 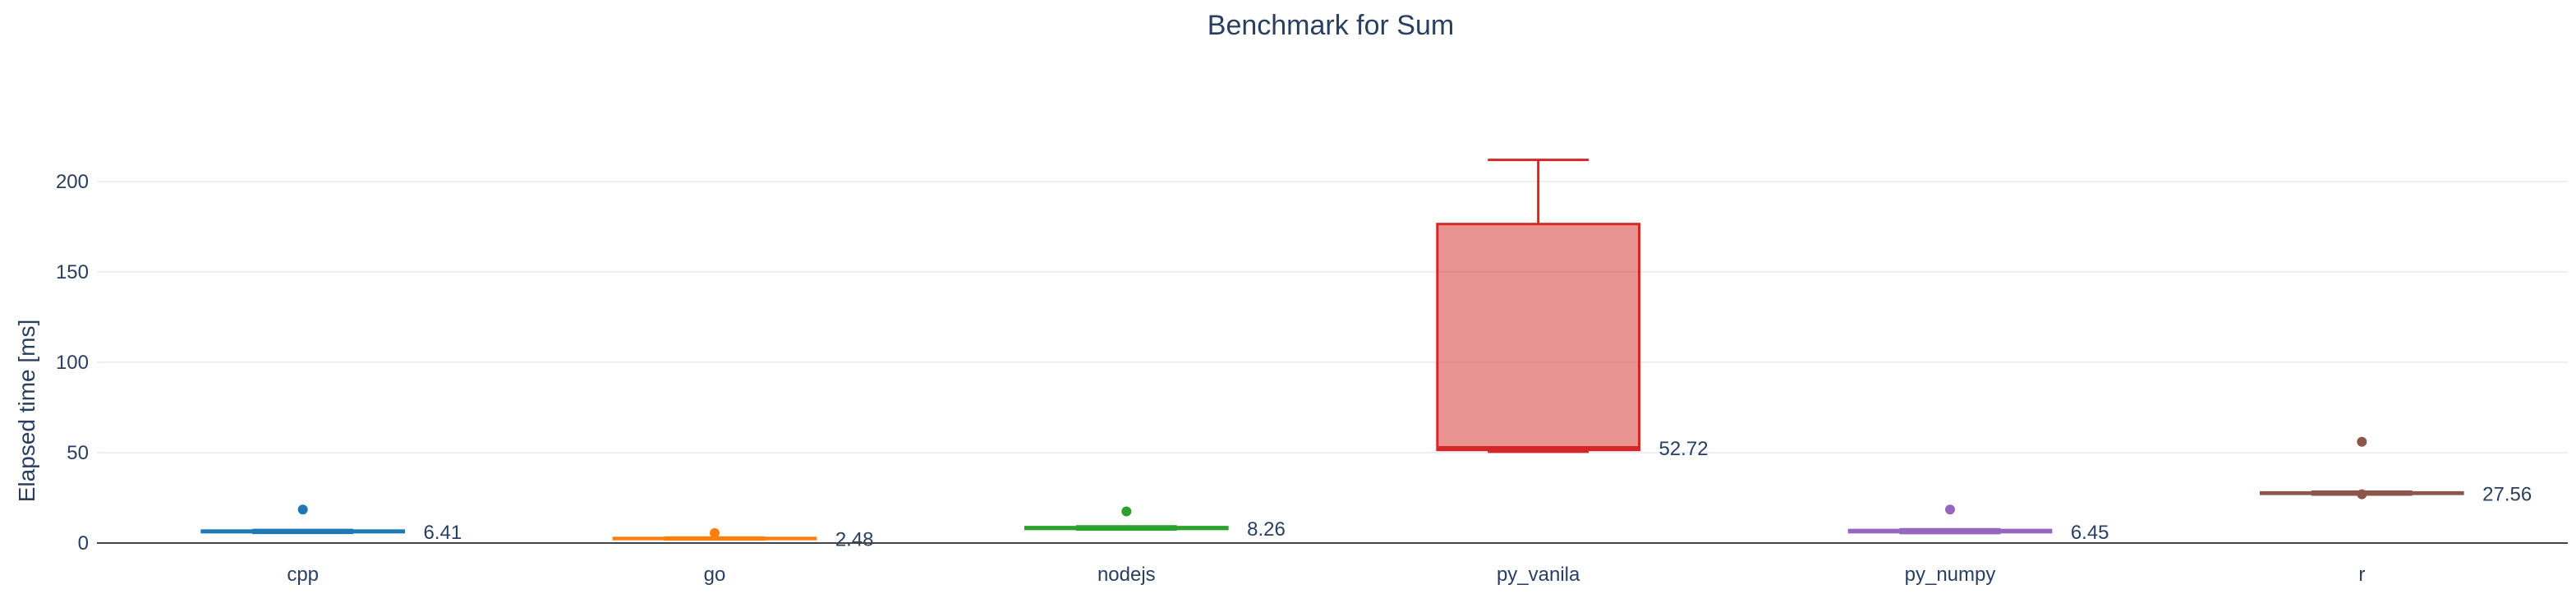 What do you see at coordinates (2090, 533) in the screenshot?
I see `median-label-py_numpy: 6.45` at bounding box center [2090, 533].